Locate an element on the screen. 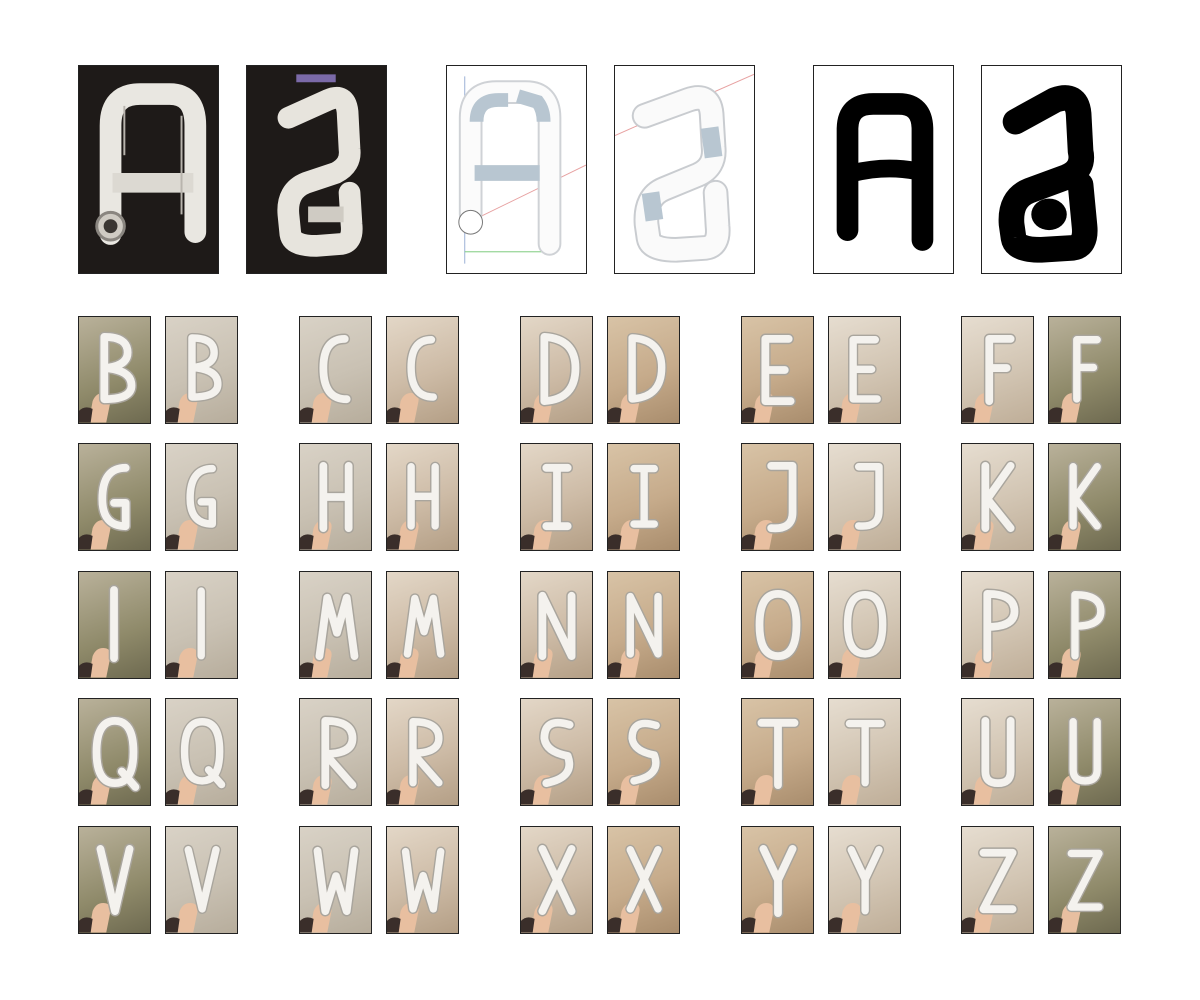 This screenshot has width=1200, height=1000. pvc-pipe-letter-w is located at coordinates (416, 889).